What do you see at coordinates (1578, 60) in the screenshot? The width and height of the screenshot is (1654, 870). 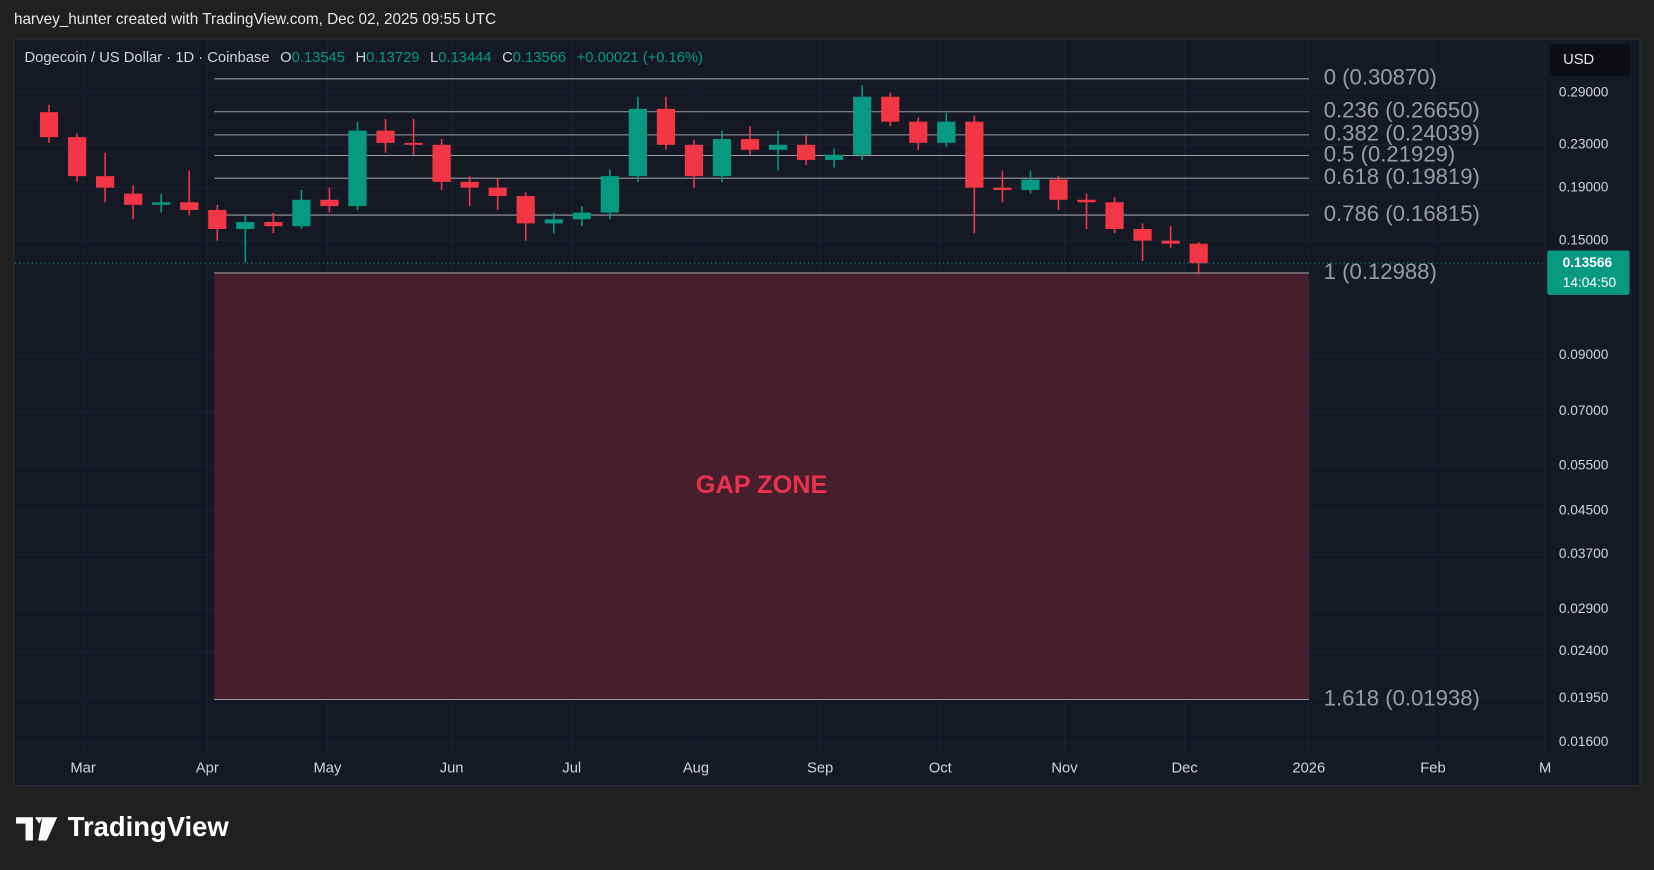 I see `currency: USD` at bounding box center [1578, 60].